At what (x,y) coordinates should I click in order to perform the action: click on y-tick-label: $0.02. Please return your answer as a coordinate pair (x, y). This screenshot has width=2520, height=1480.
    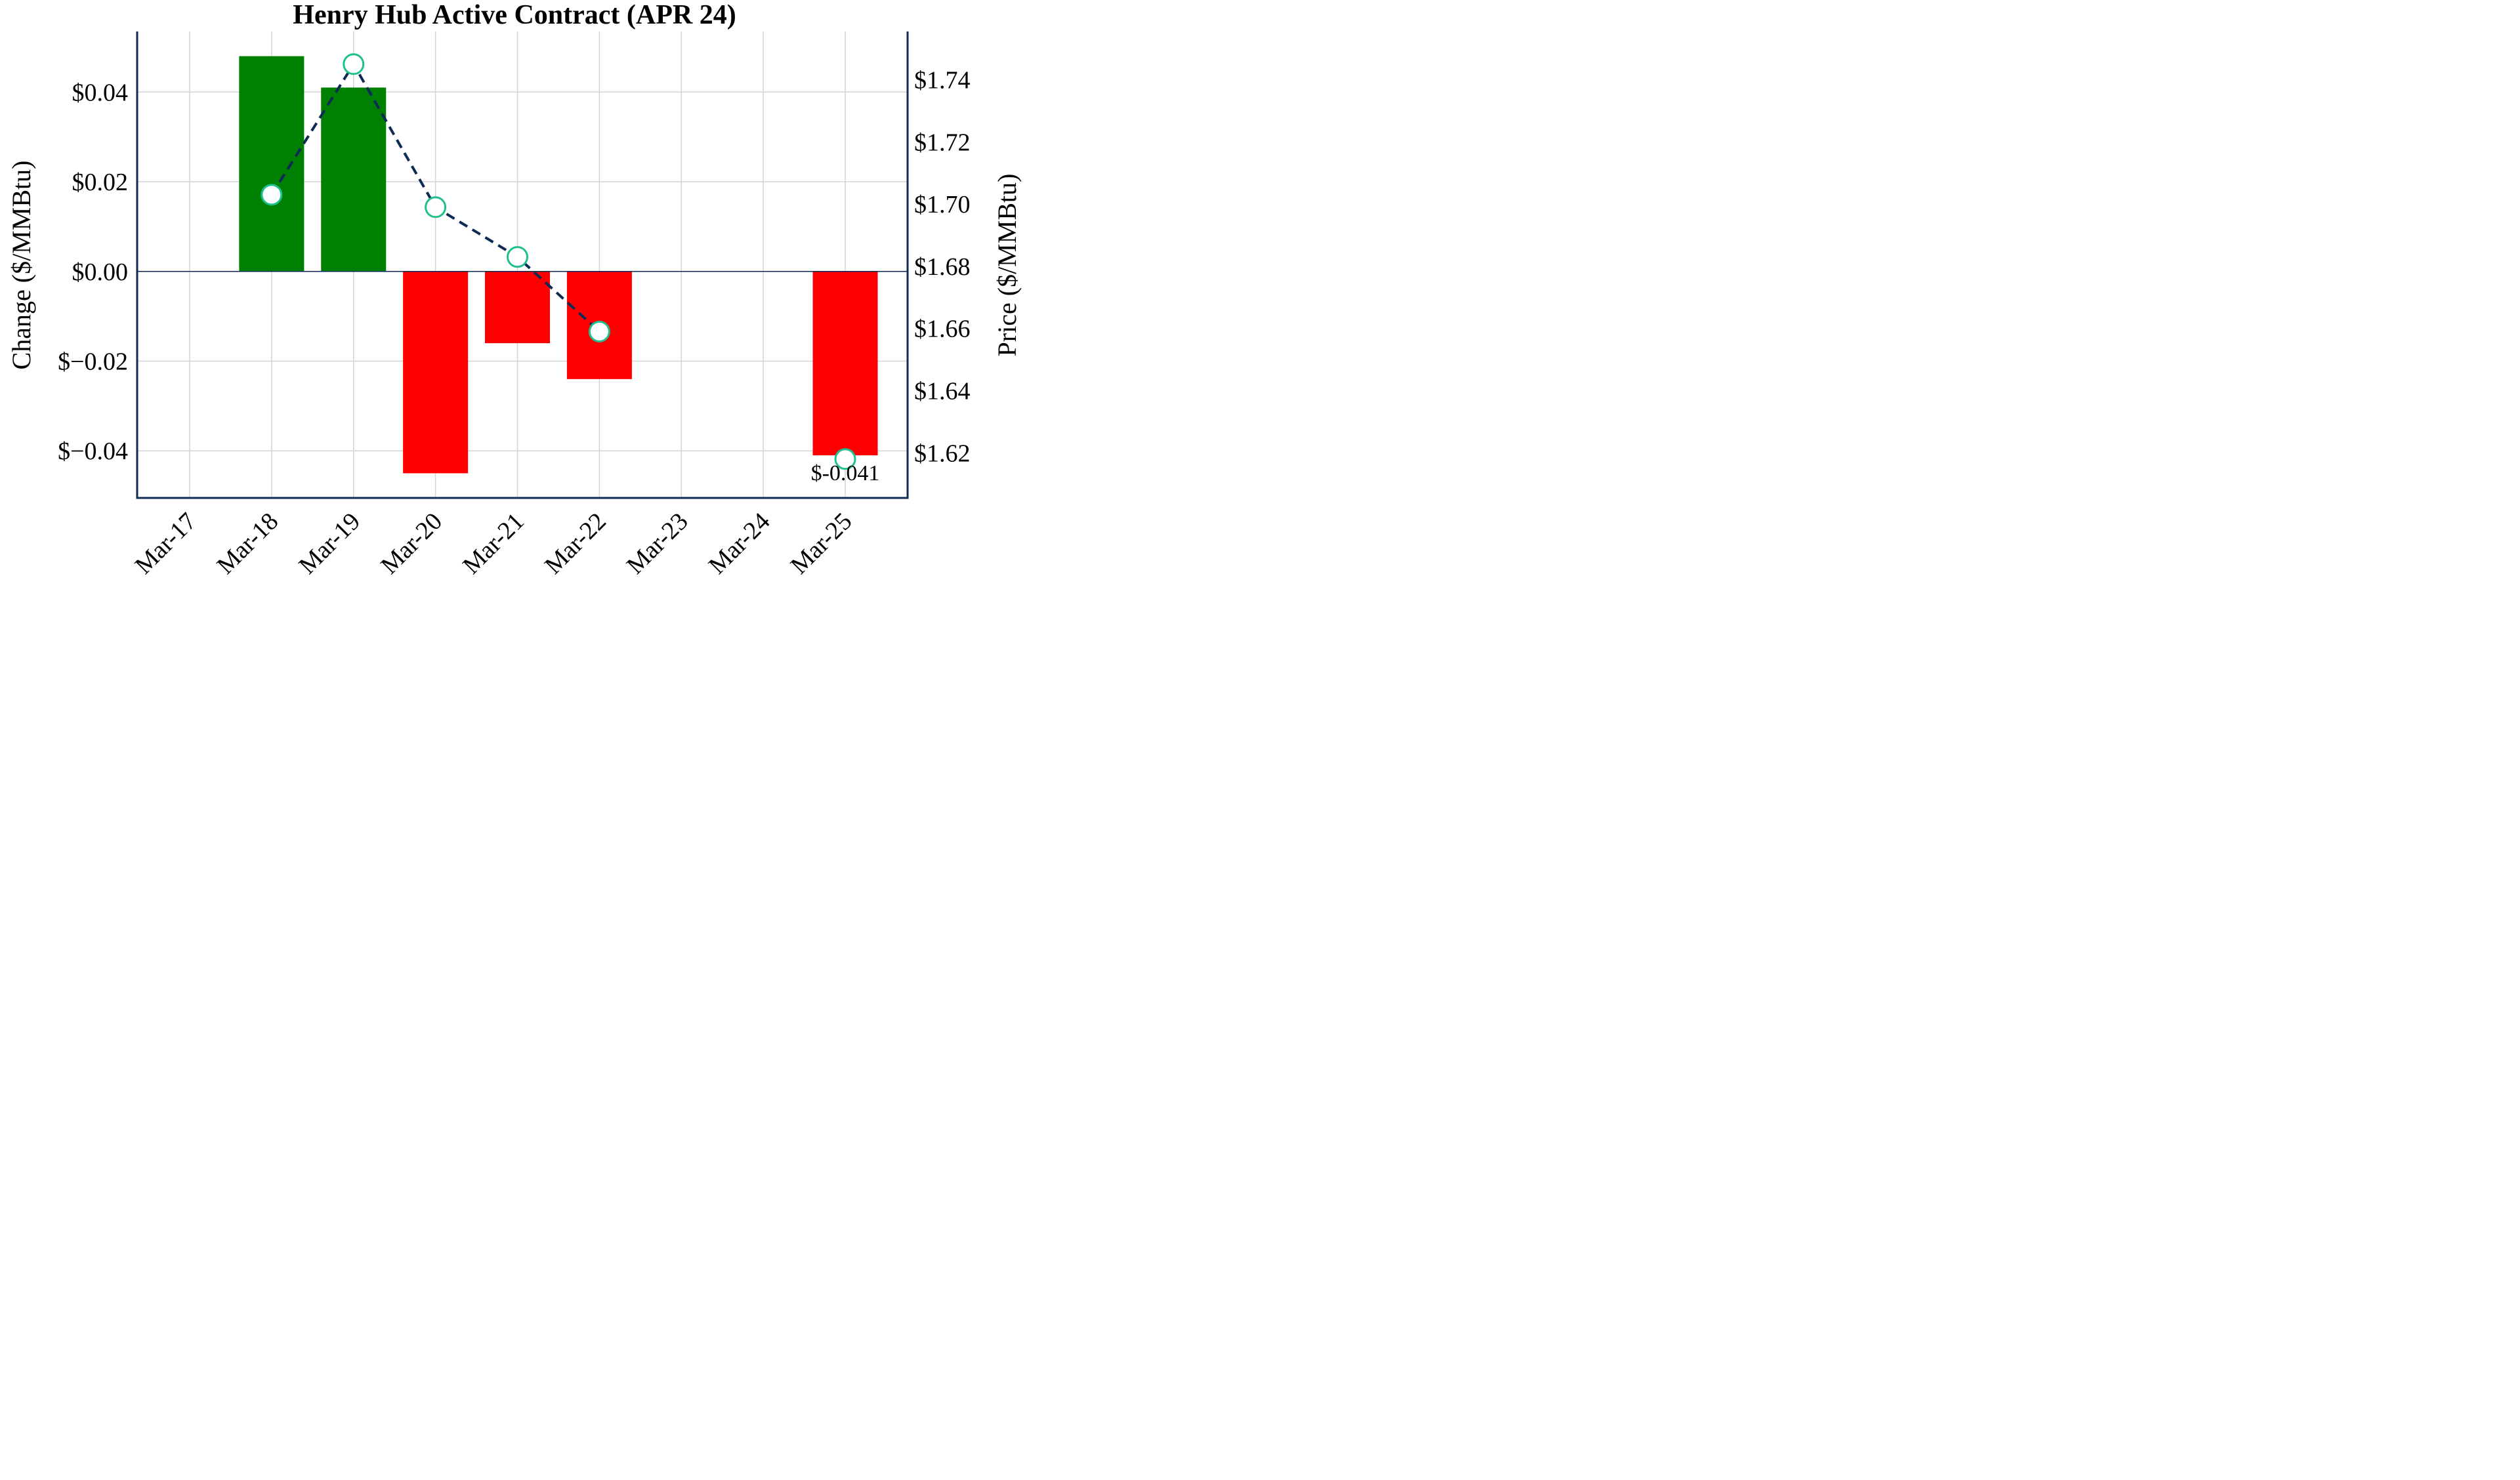
    Looking at the image, I should click on (100, 182).